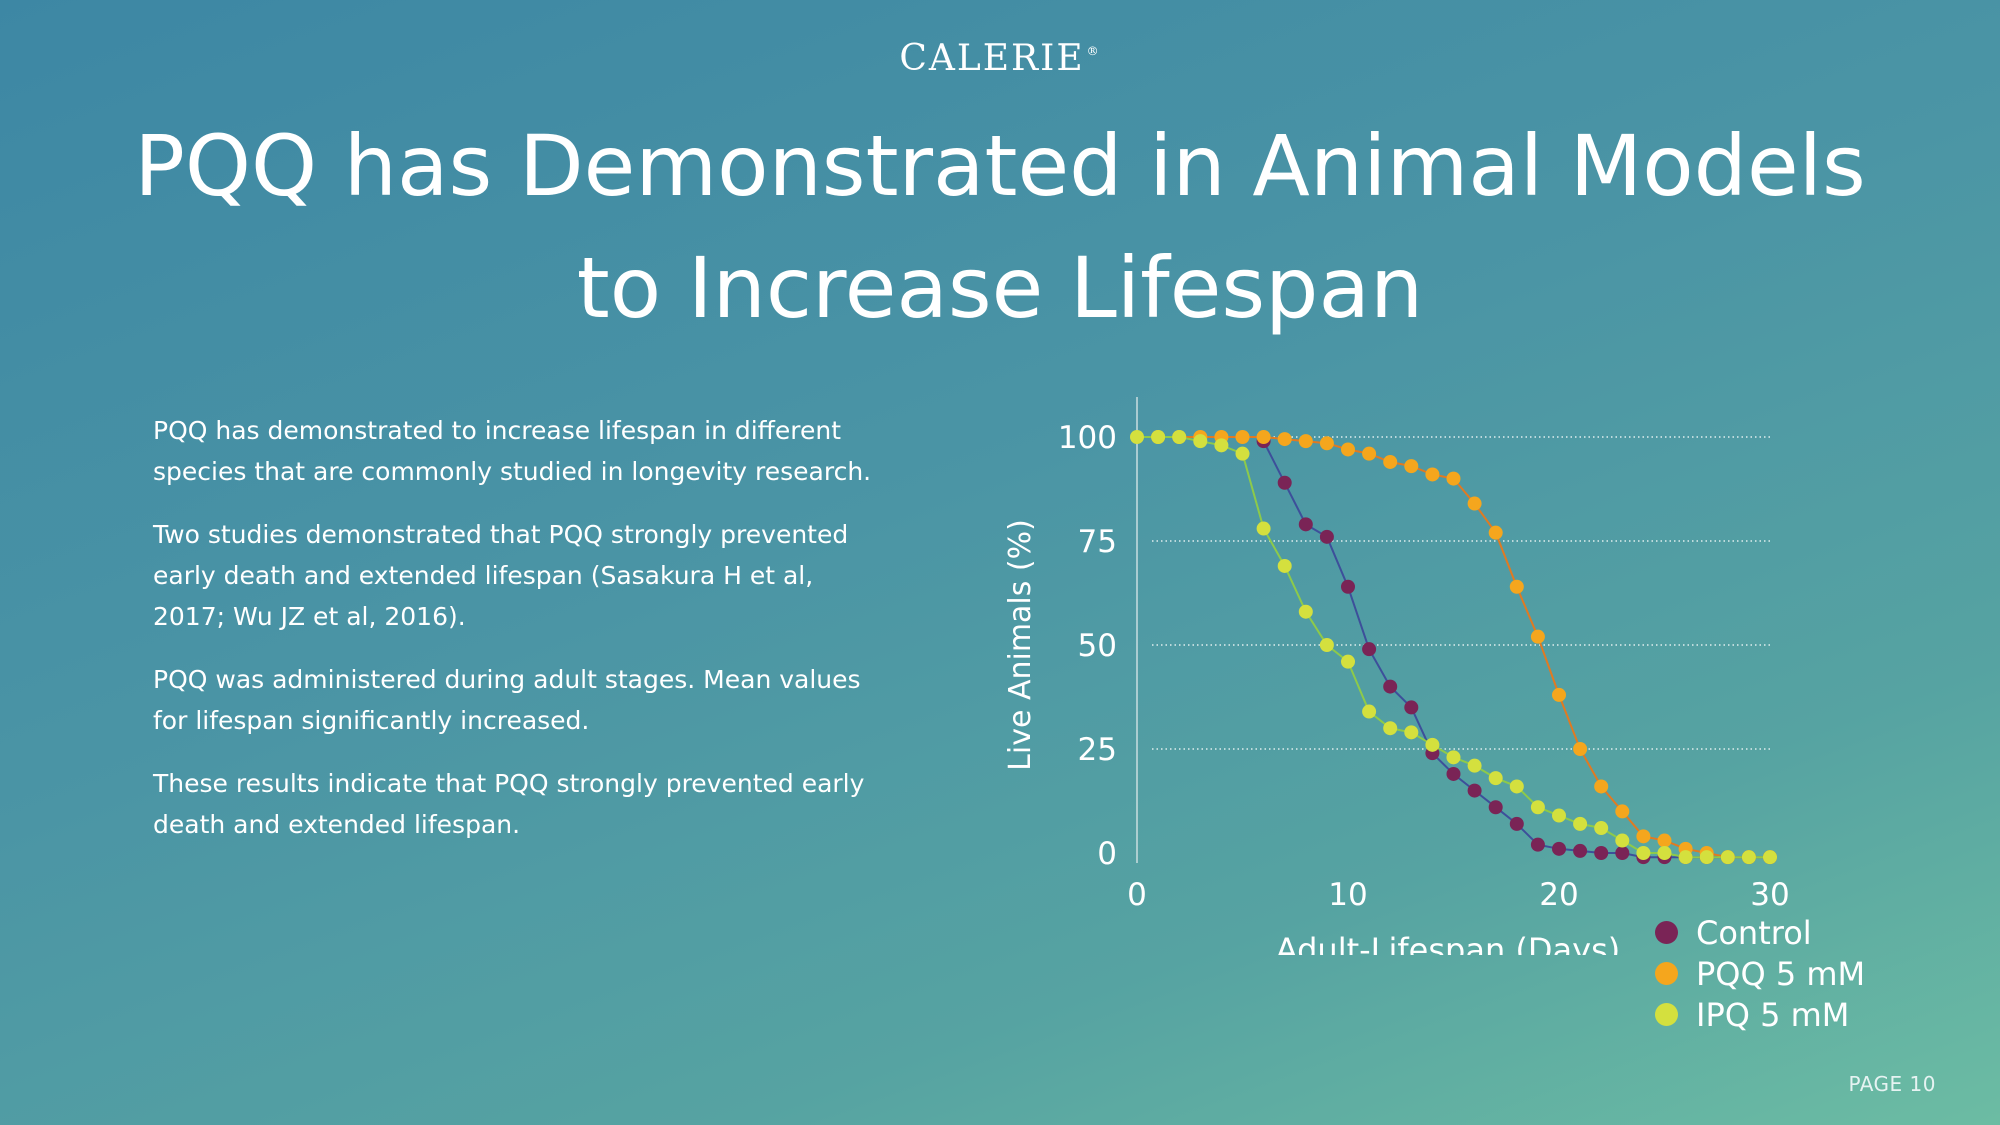 Image resolution: width=2000 pixels, height=1125 pixels. What do you see at coordinates (1097, 542) in the screenshot?
I see `y-tick-label: 75` at bounding box center [1097, 542].